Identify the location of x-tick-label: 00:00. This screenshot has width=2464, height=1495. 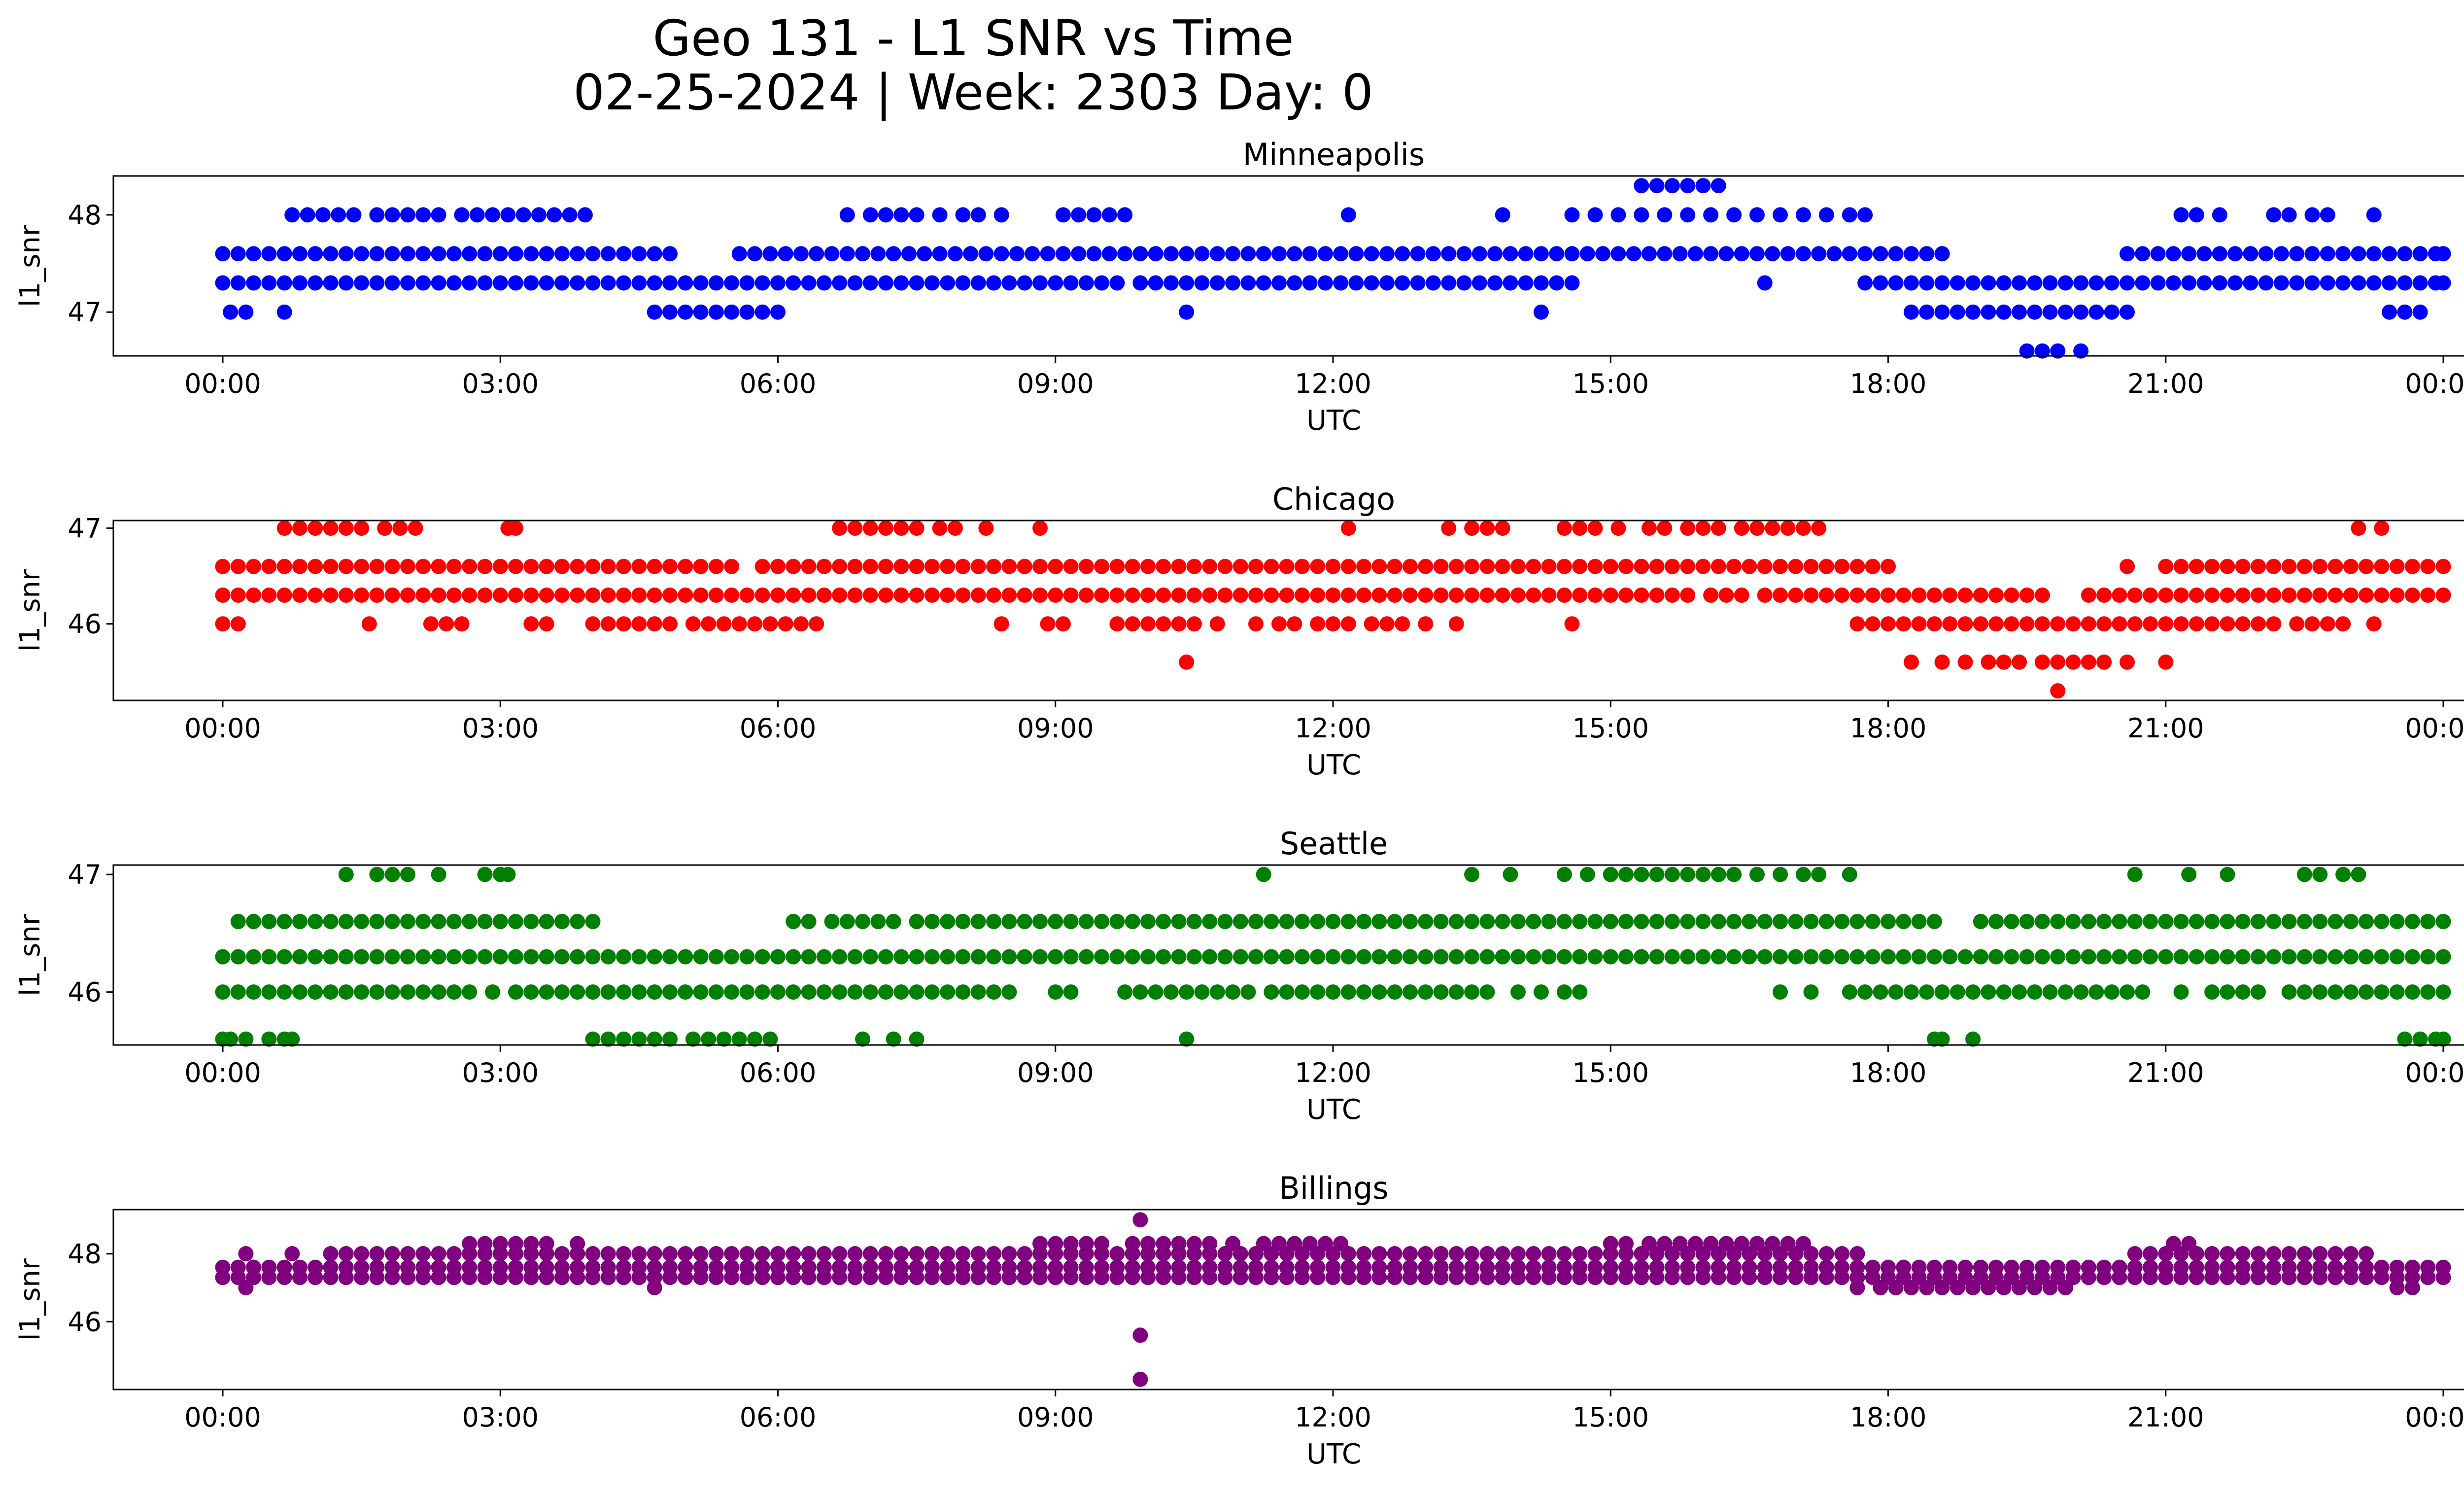
(2434, 1072).